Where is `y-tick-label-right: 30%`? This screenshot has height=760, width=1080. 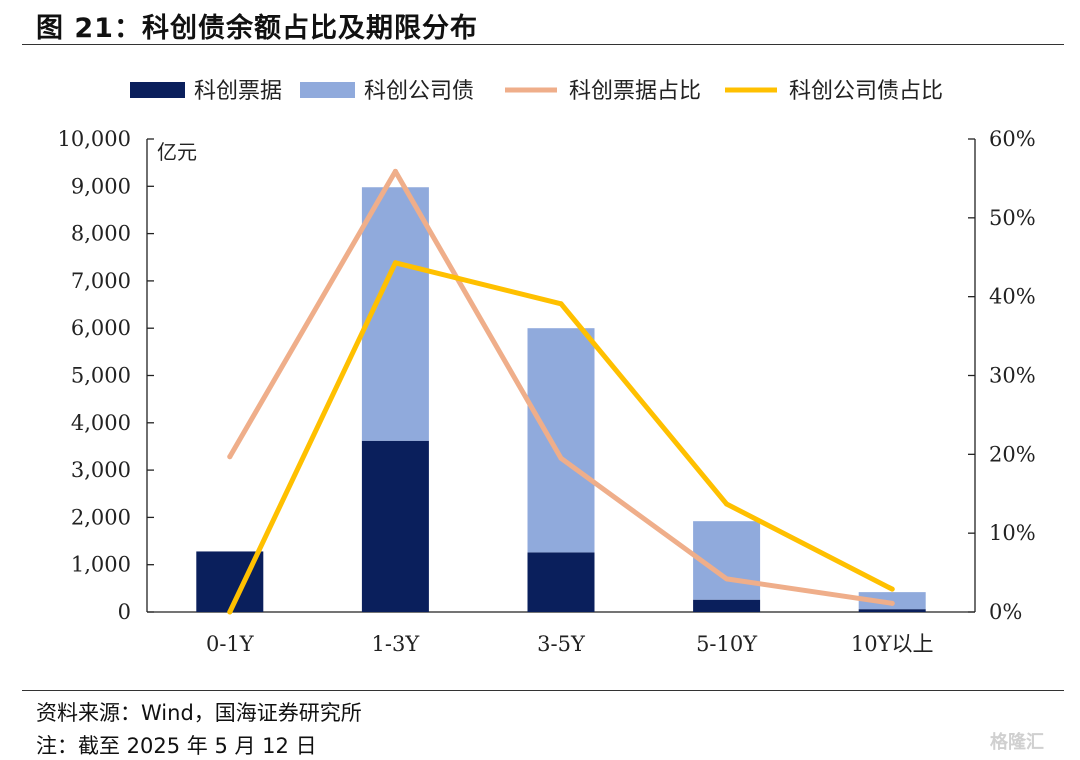 y-tick-label-right: 30% is located at coordinates (1012, 376).